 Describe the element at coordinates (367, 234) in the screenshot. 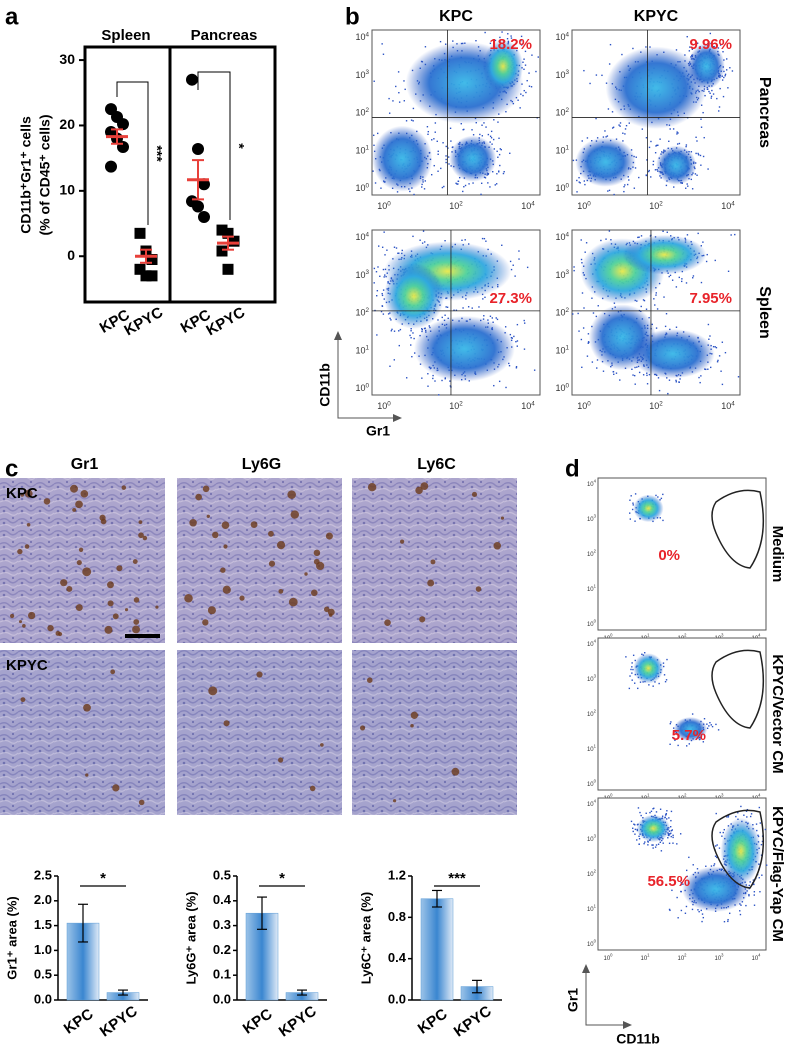

I see `tick-exponent: 4` at that location.